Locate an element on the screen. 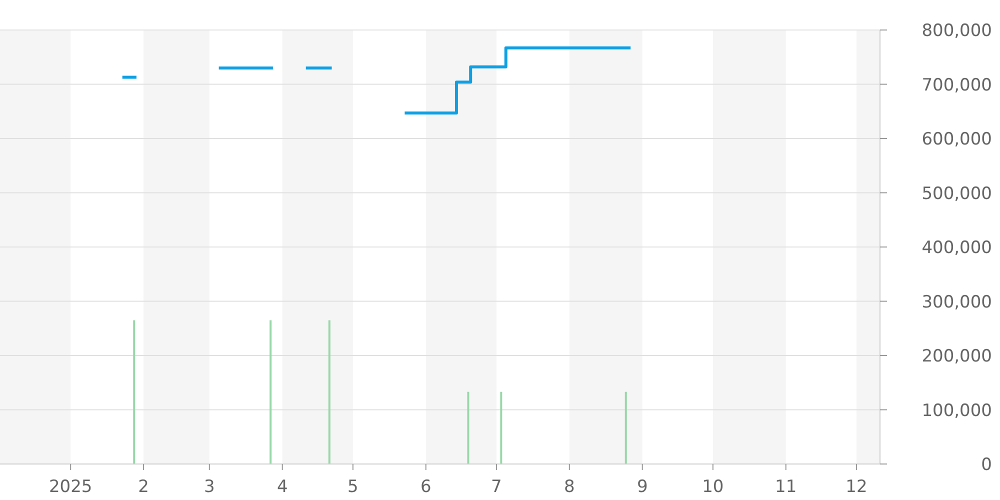  x-tick-label: 2 is located at coordinates (143, 487).